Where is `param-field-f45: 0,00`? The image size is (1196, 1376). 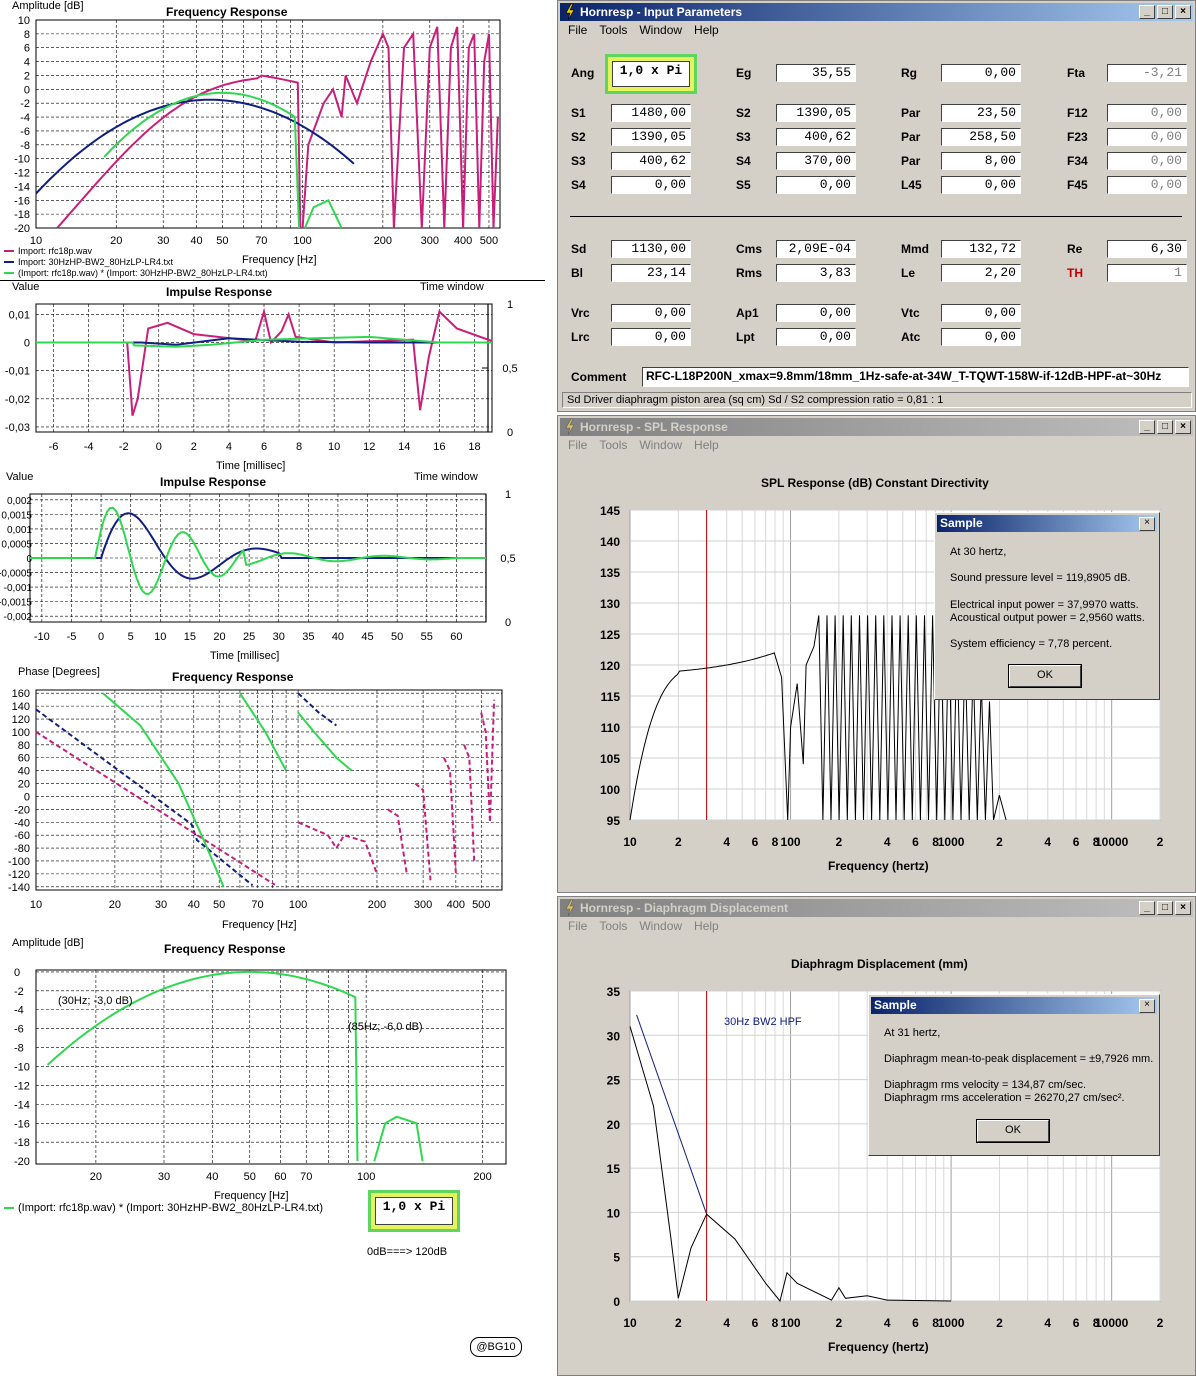 param-field-f45: 0,00 is located at coordinates (1147, 185).